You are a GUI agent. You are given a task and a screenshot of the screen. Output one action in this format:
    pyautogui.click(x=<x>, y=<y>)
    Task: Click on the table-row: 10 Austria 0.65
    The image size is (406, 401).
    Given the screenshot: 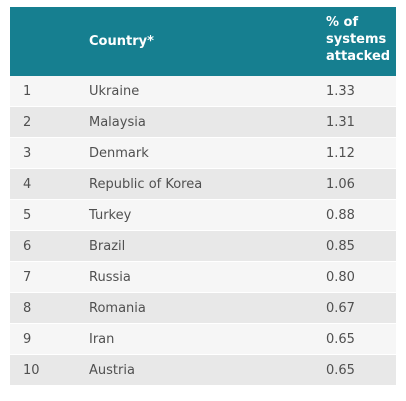 What is the action you would take?
    pyautogui.click(x=203, y=370)
    